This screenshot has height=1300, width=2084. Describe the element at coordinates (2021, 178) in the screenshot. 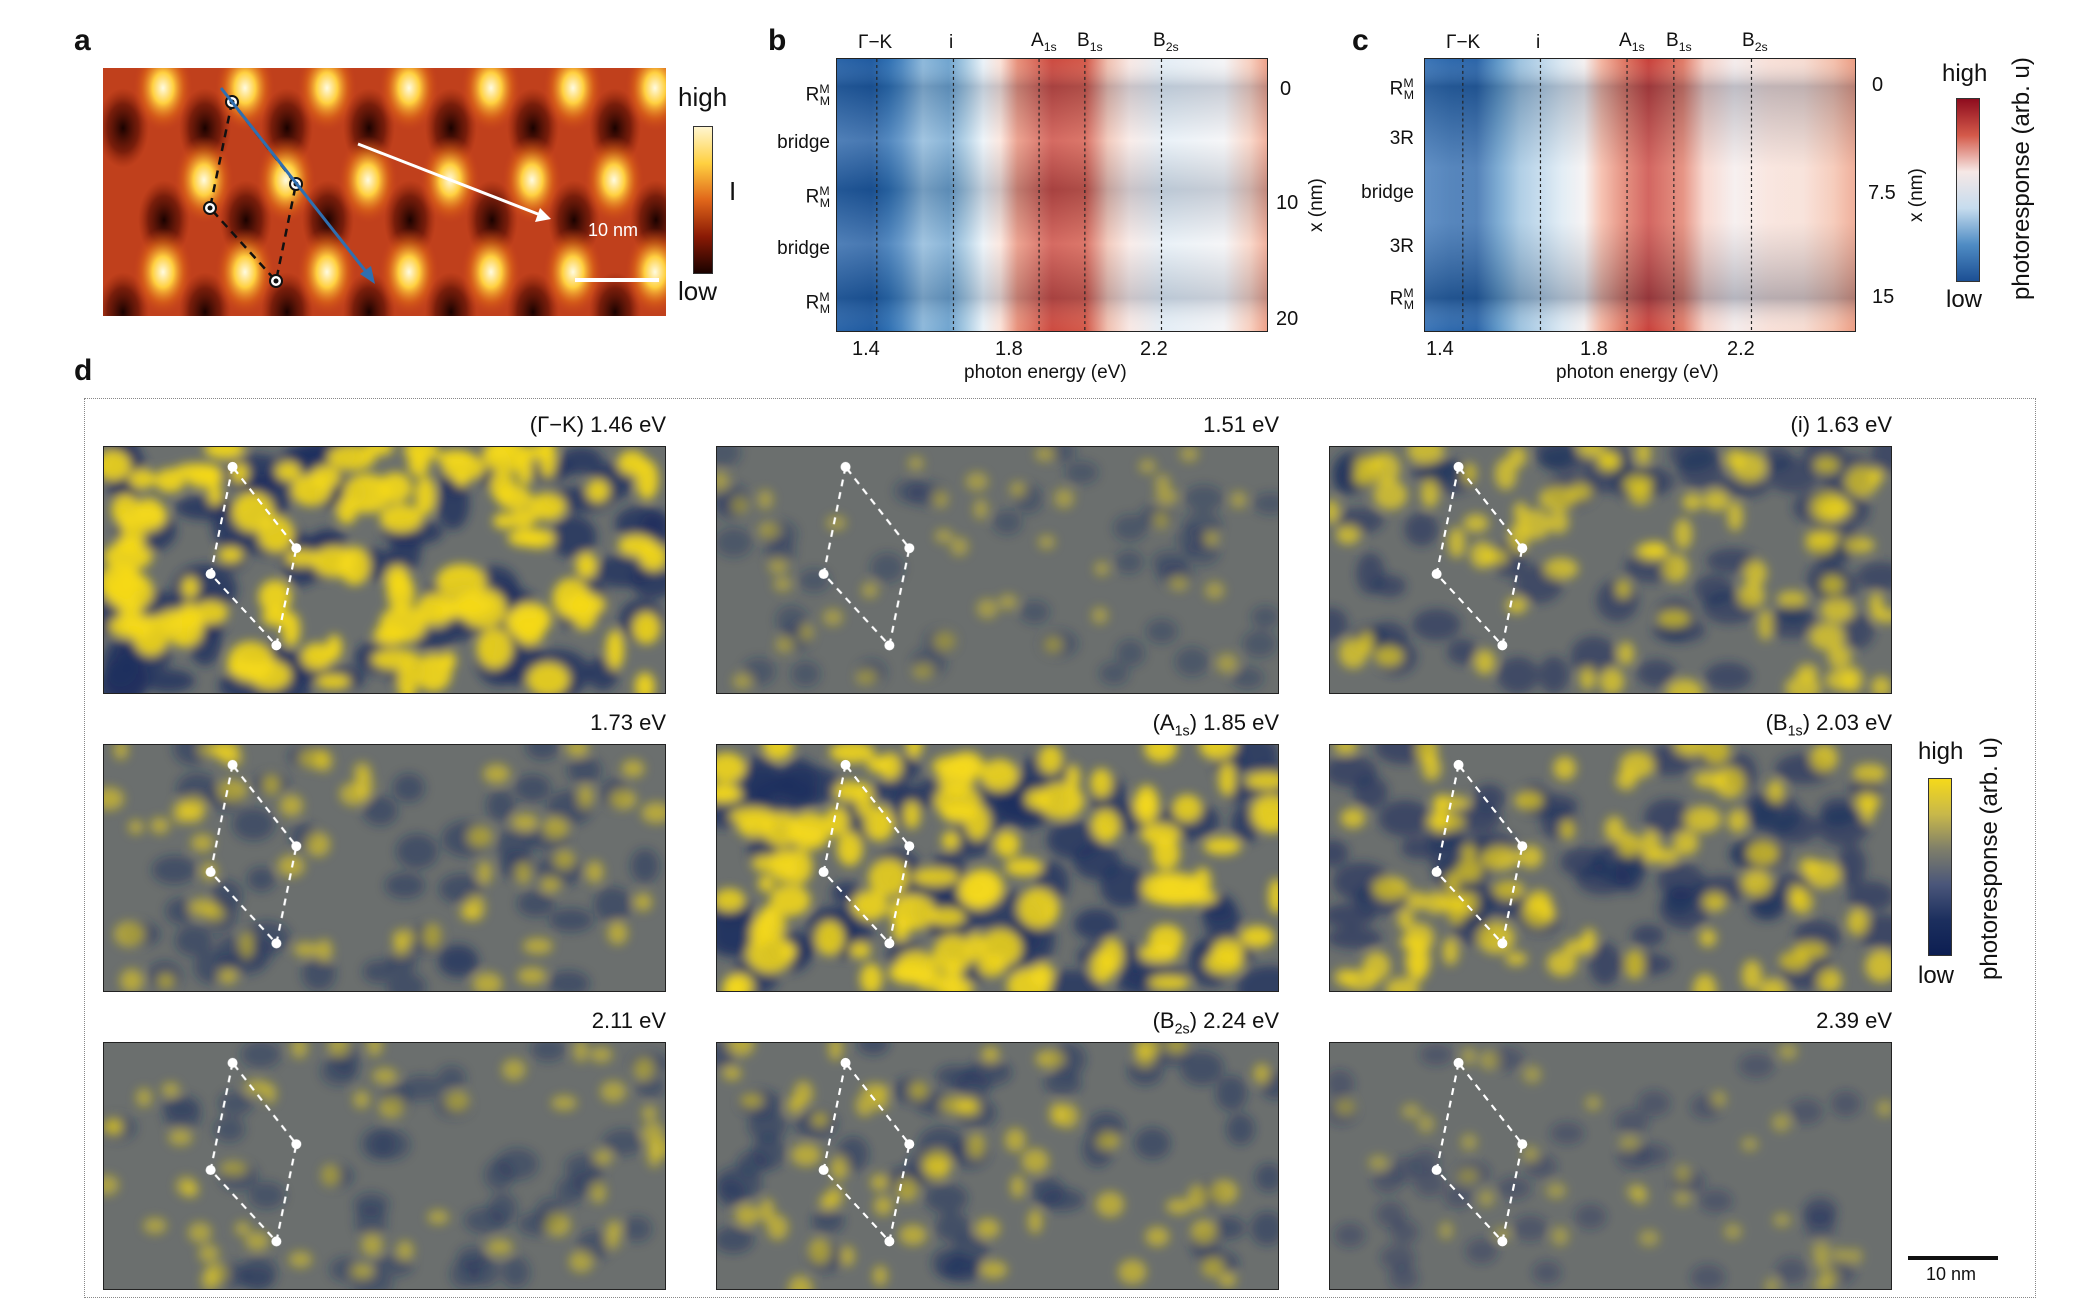

I see `c-colorbar-label: photoresponse (arb. u)` at that location.